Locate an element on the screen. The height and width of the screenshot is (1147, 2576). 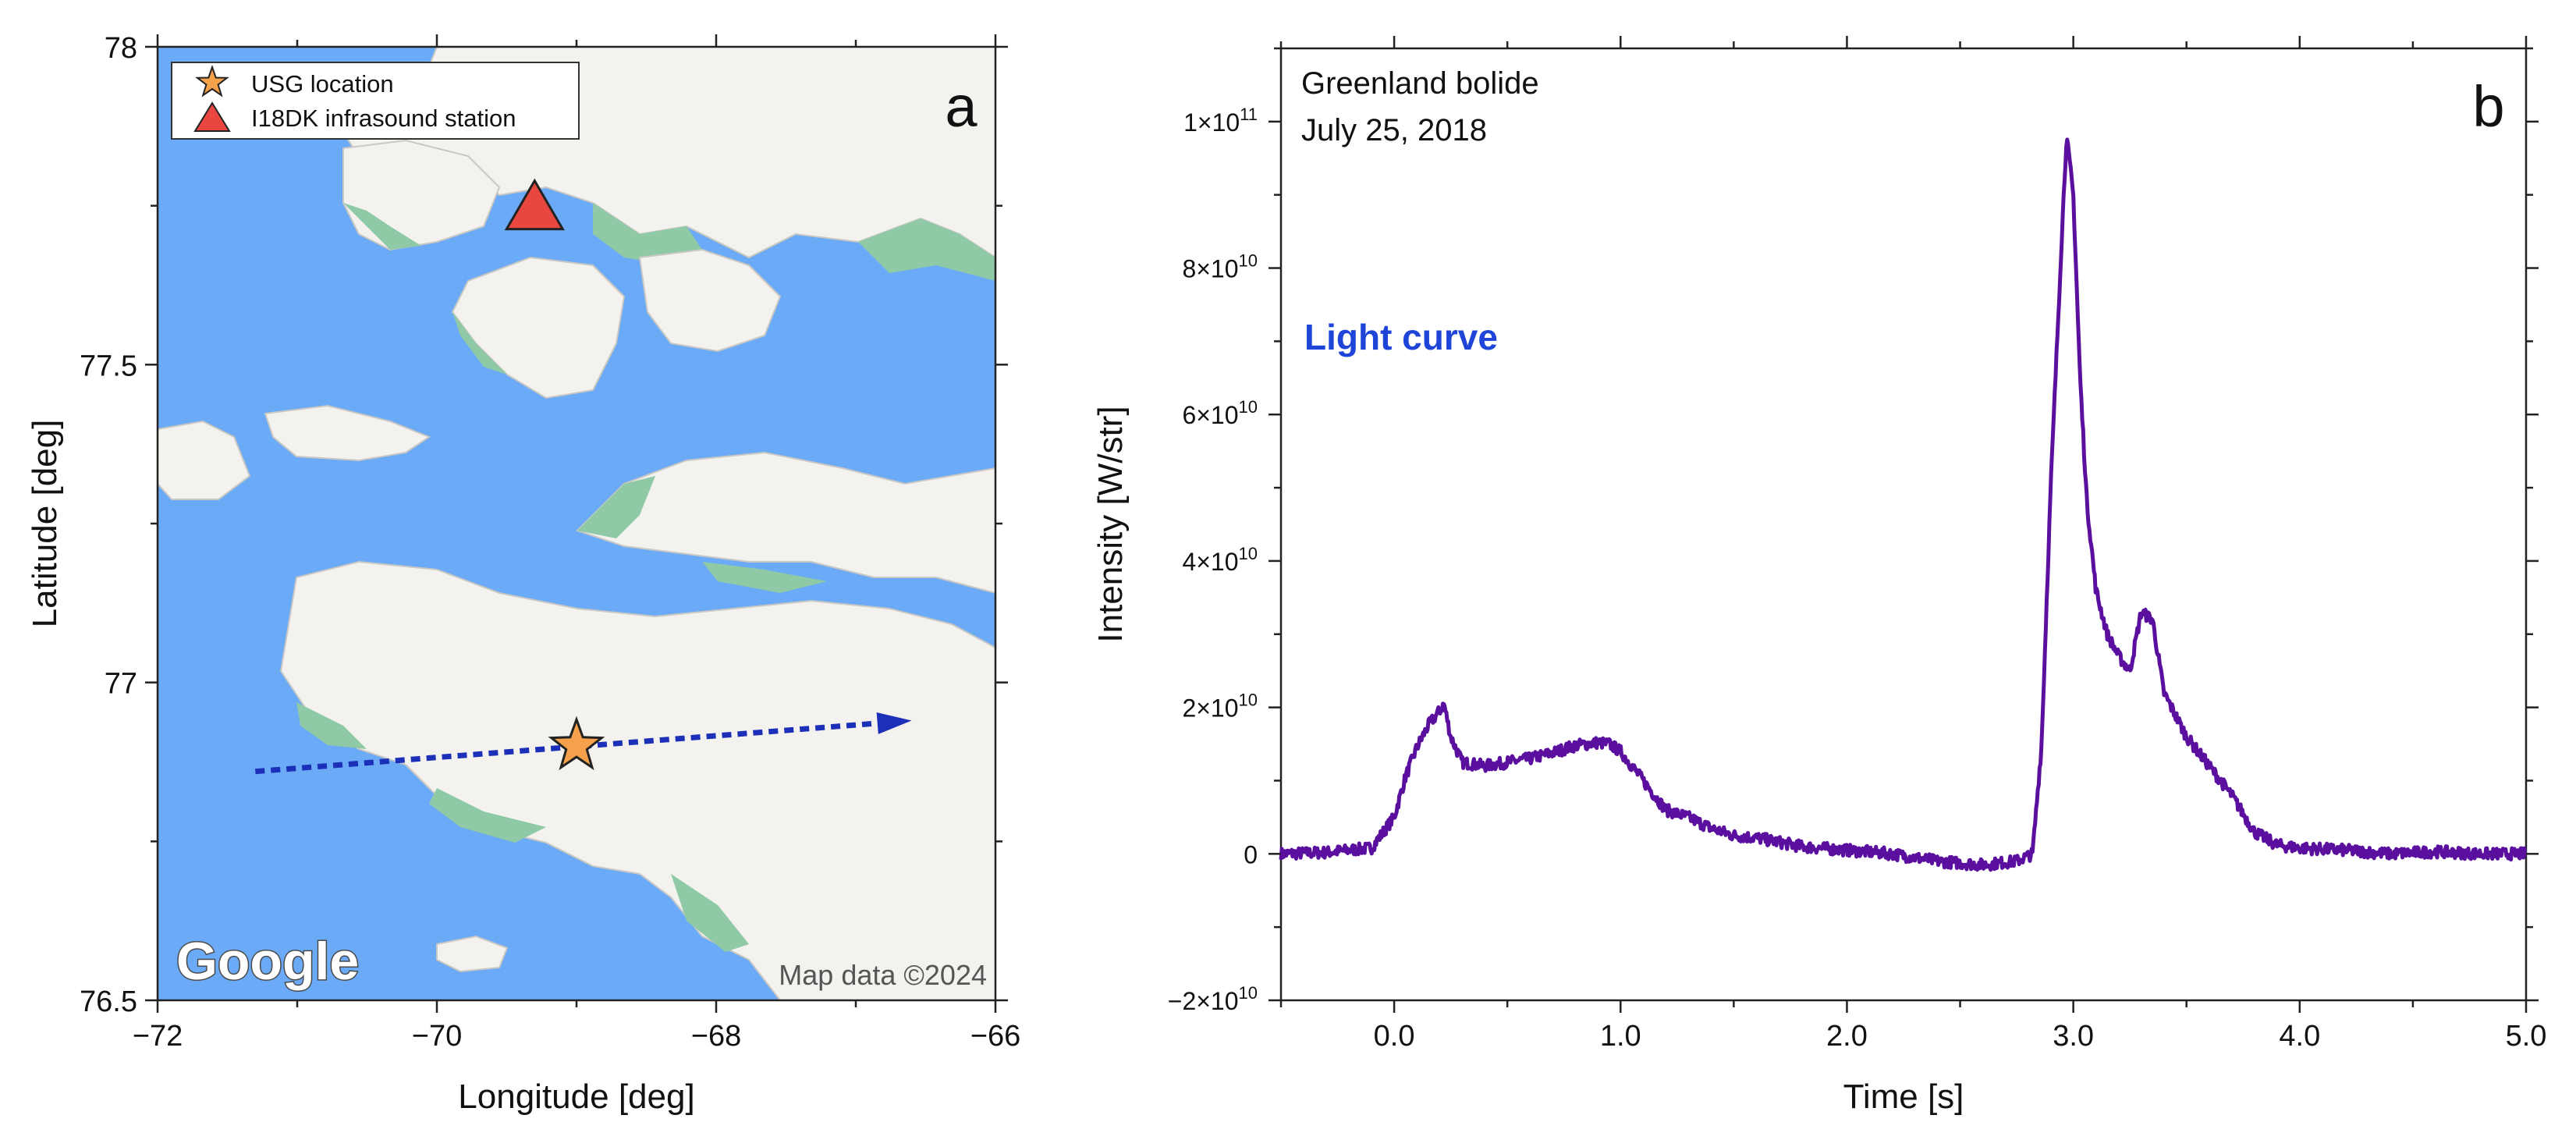
panel-label-a: a is located at coordinates (961, 106).